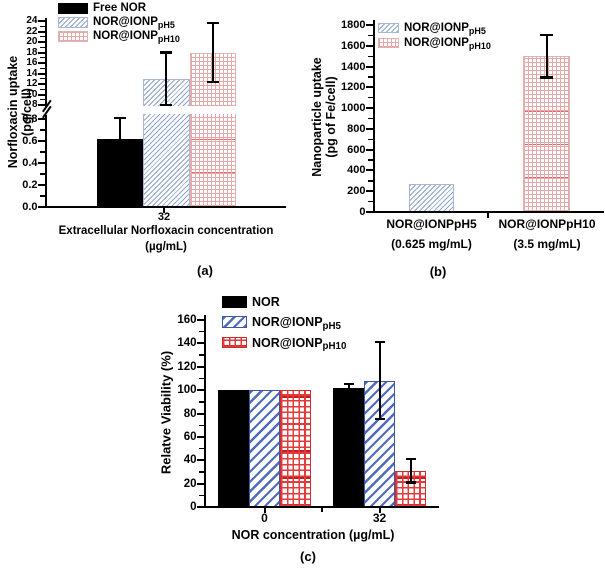 Image resolution: width=605 pixels, height=576 pixels. I want to click on panel-c-legend-item-ionp-ph5: NOR@IONPpH5, so click(281, 323).